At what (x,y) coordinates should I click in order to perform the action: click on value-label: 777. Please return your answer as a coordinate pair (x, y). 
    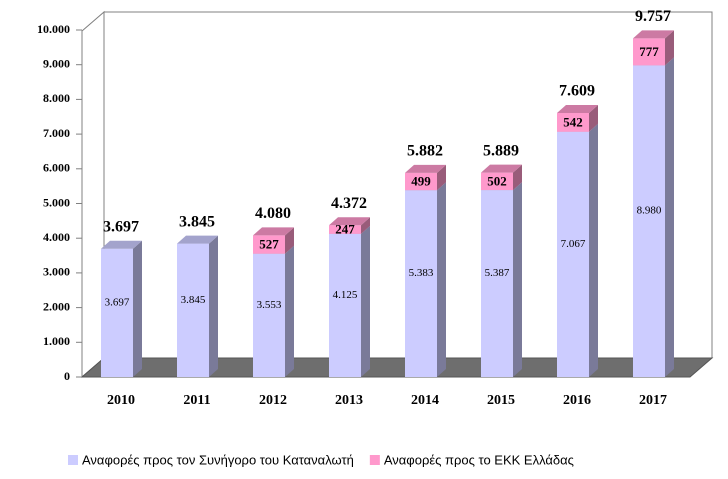
    Looking at the image, I should click on (649, 51).